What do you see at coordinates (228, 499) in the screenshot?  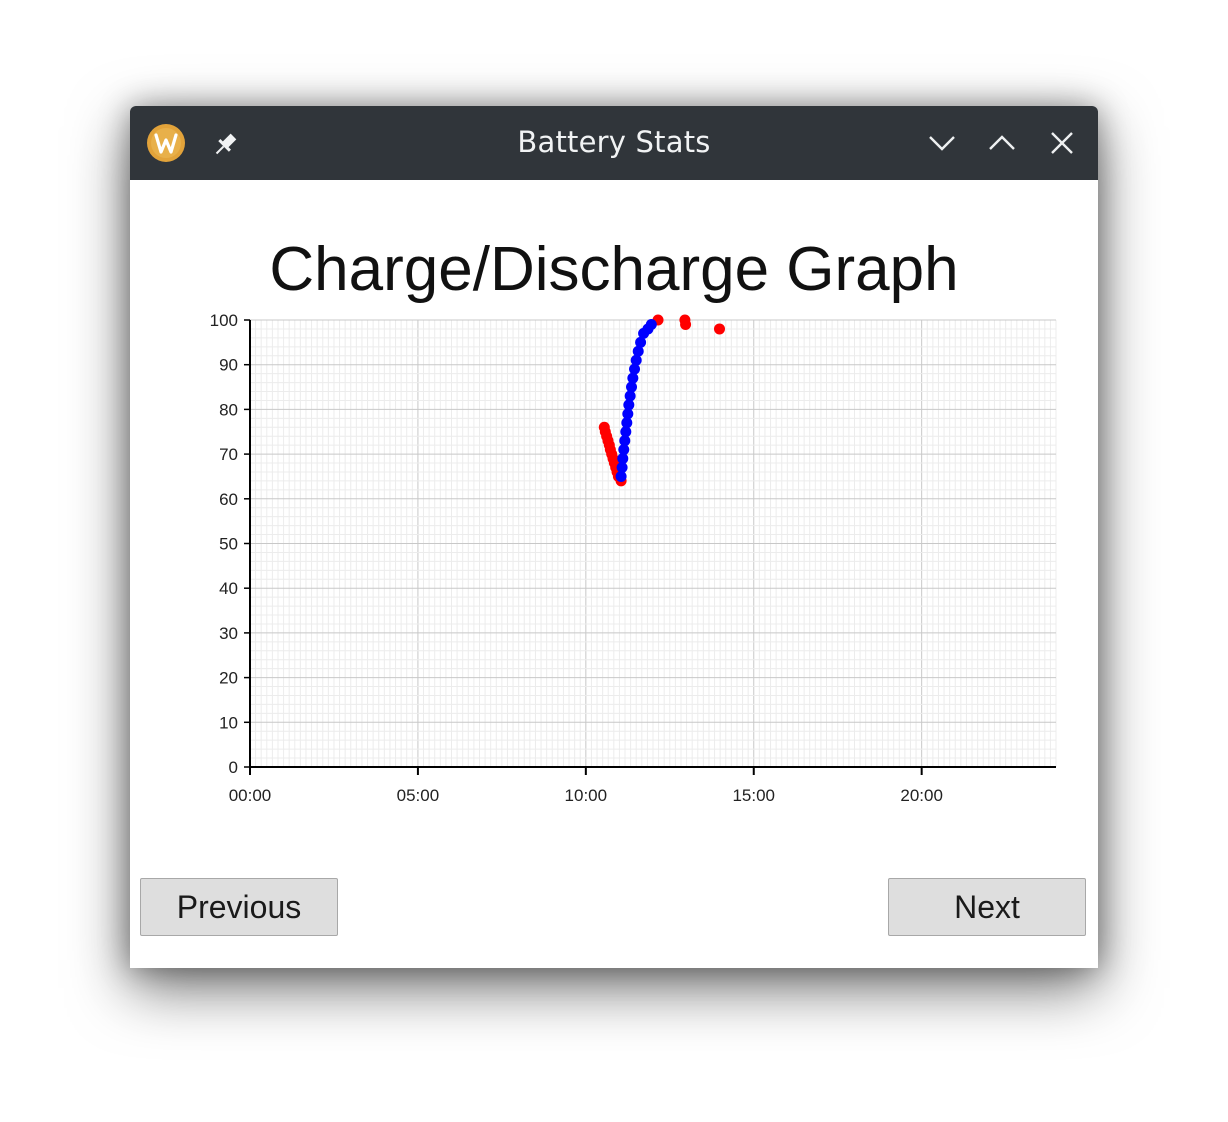 I see `y-tick-label: 60` at bounding box center [228, 499].